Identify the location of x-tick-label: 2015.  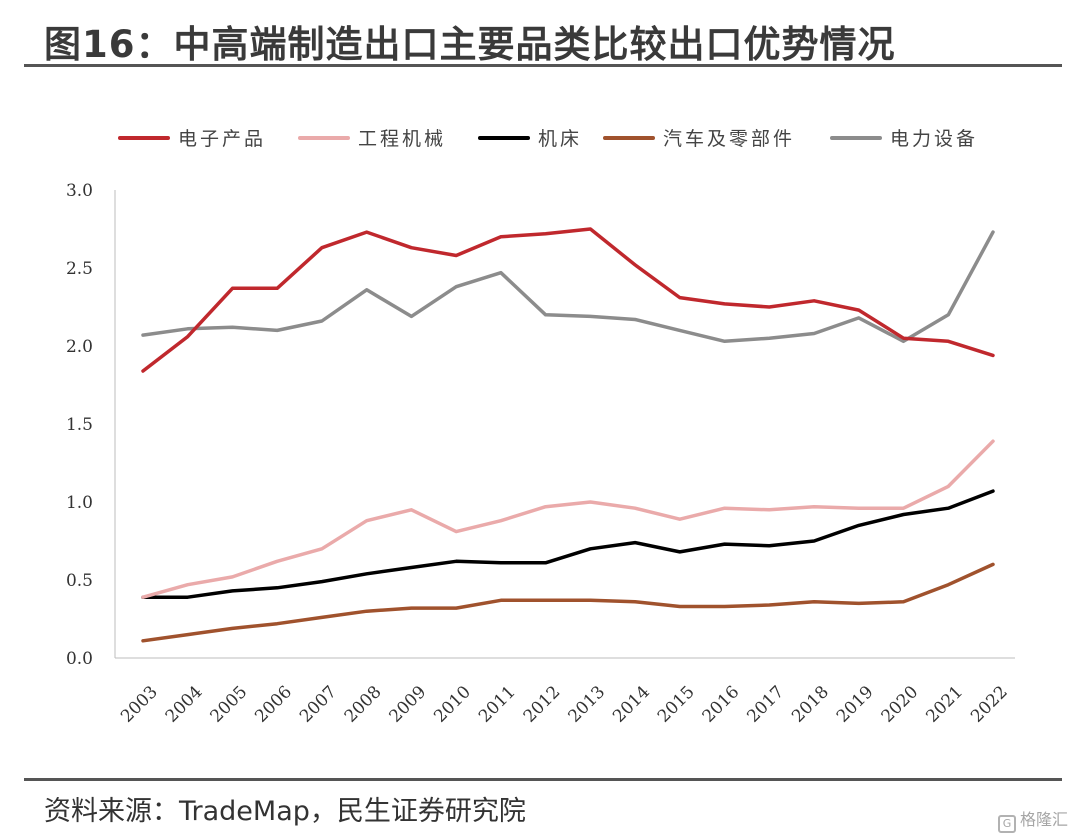
(676, 704).